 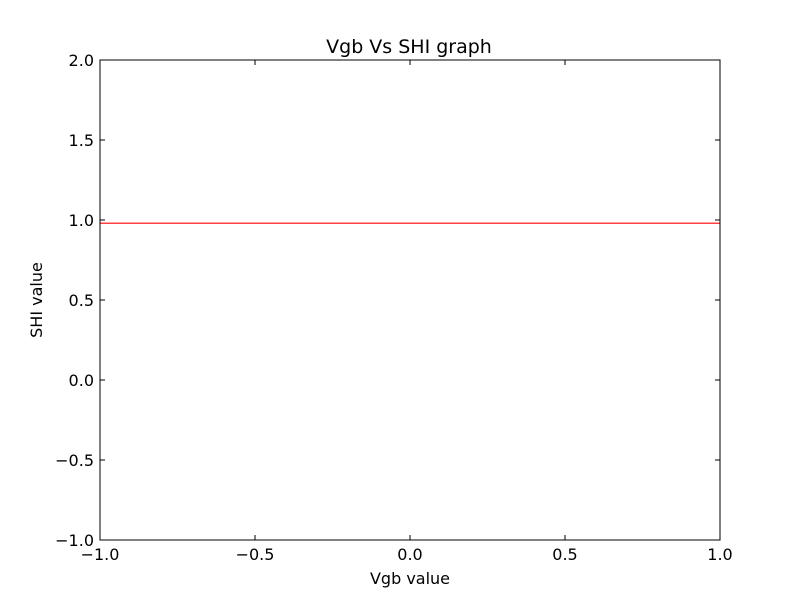 I want to click on y-tick-label-1: −0.5, so click(x=74, y=460).